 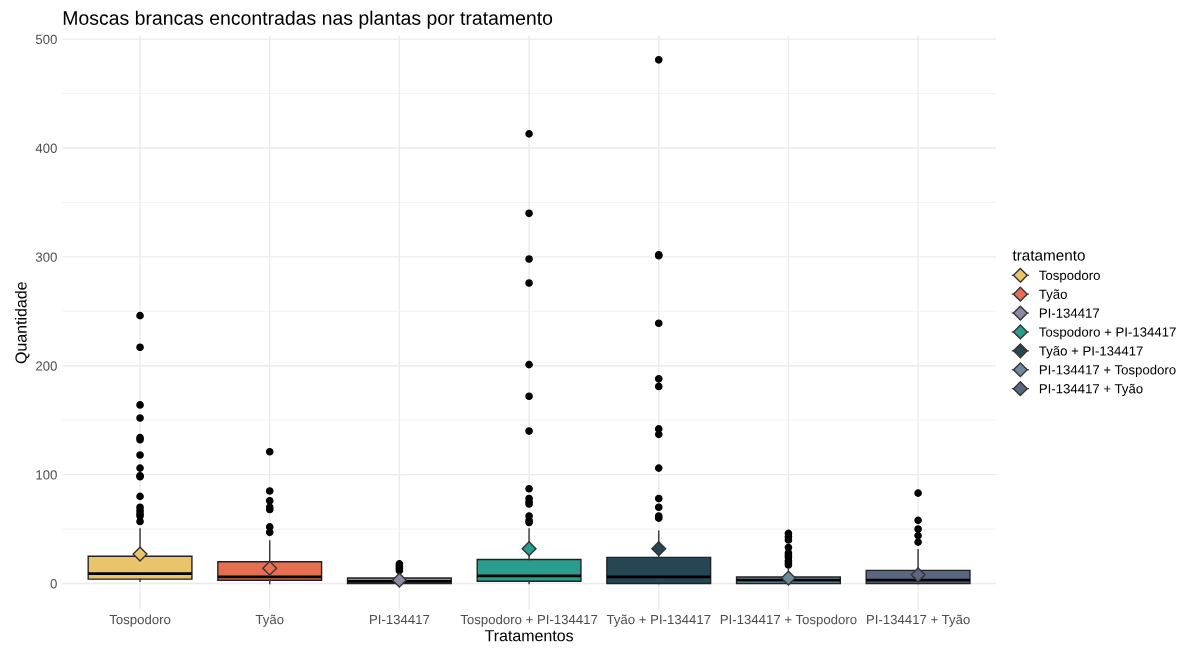 What do you see at coordinates (1091, 352) in the screenshot?
I see `legend-label: Tyão + PI-134417` at bounding box center [1091, 352].